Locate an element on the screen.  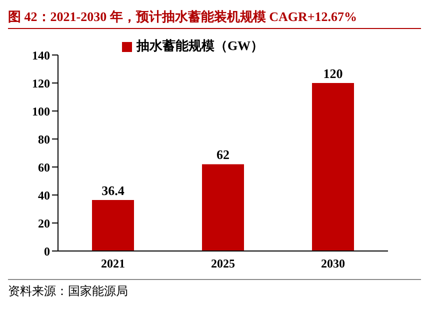
y-tick-label: 140 is located at coordinates (41, 55).